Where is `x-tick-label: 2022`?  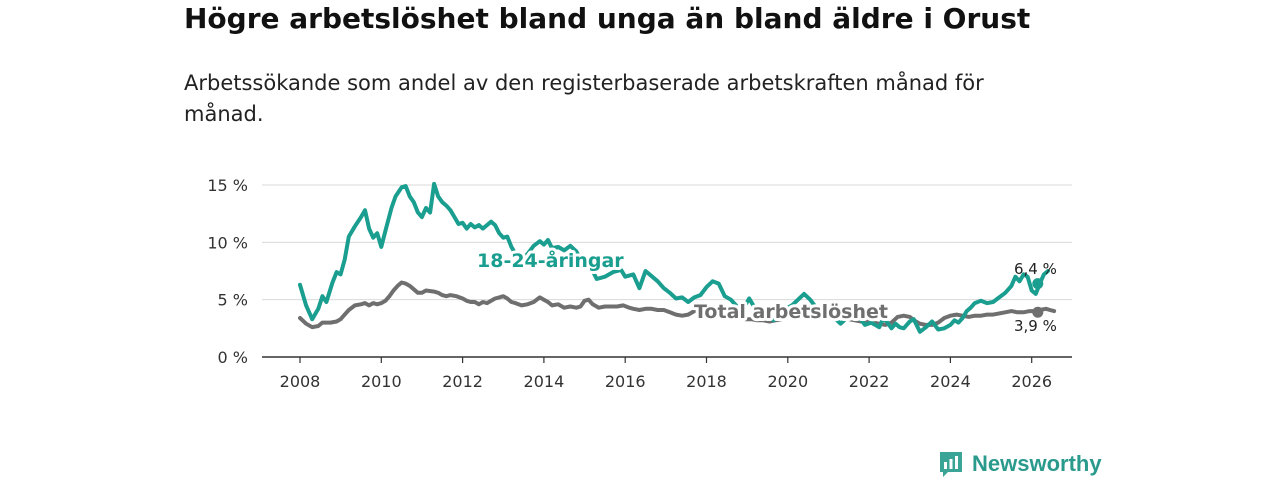
x-tick-label: 2022 is located at coordinates (869, 381).